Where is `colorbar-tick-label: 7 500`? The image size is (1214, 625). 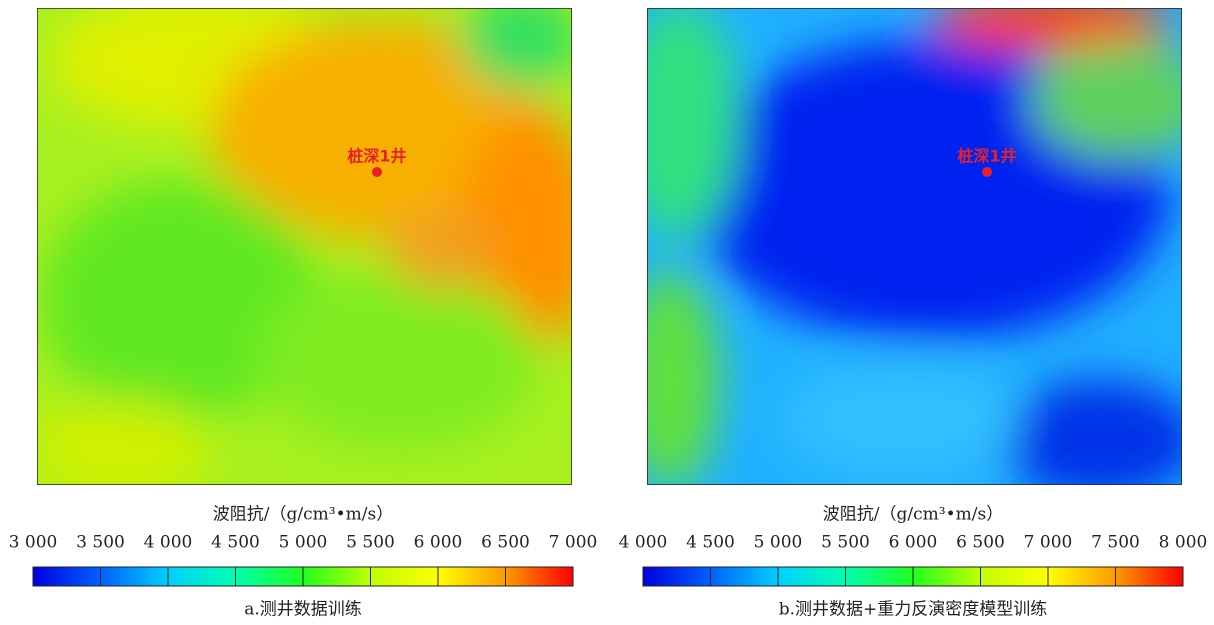 colorbar-tick-label: 7 500 is located at coordinates (1115, 543).